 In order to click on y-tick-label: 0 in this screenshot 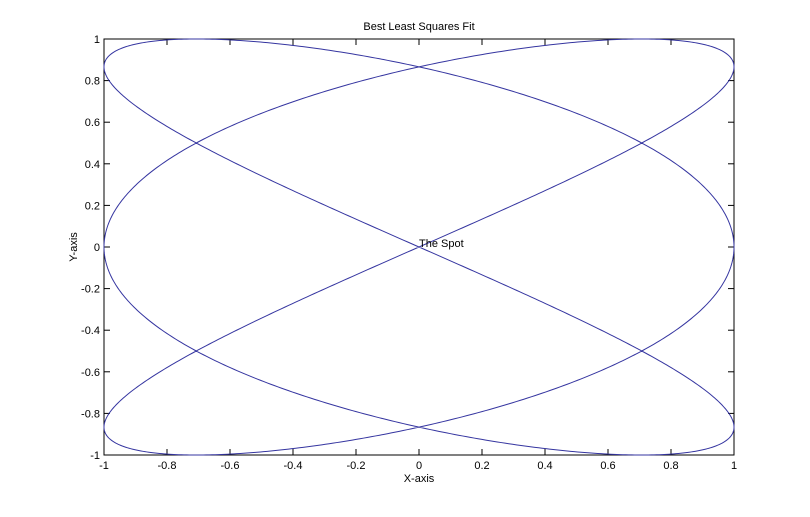, I will do `click(97, 248)`.